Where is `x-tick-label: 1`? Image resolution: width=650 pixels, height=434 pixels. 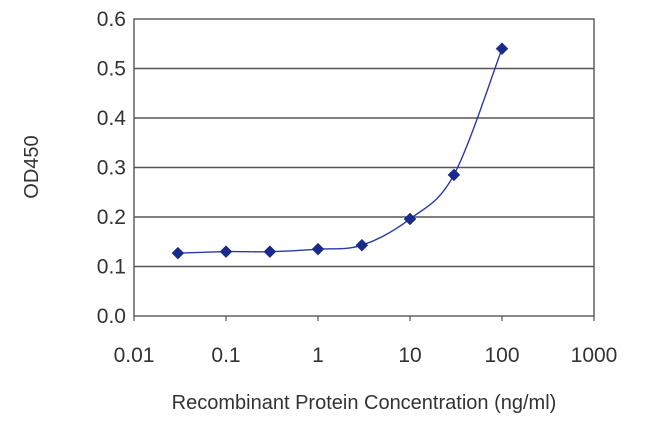
x-tick-label: 1 is located at coordinates (318, 355).